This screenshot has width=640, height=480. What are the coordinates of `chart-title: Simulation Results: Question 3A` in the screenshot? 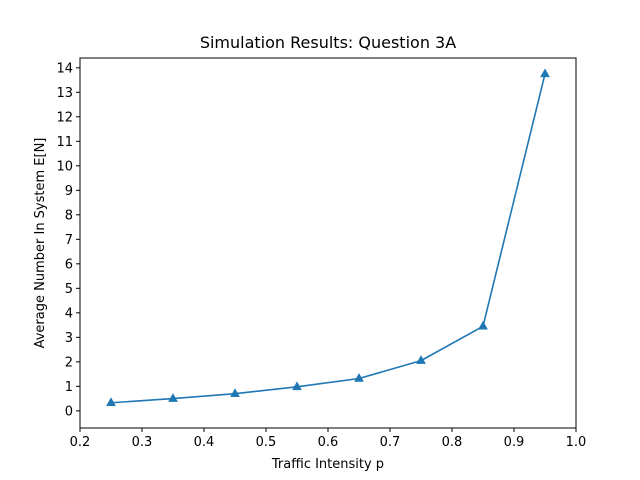 It's located at (328, 42).